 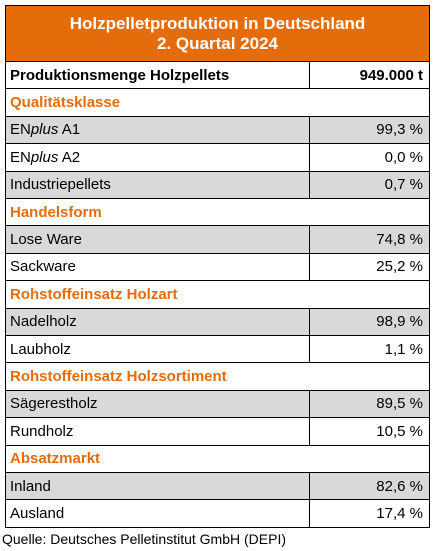 I want to click on row-value-cell: 10,5 %, so click(x=370, y=432).